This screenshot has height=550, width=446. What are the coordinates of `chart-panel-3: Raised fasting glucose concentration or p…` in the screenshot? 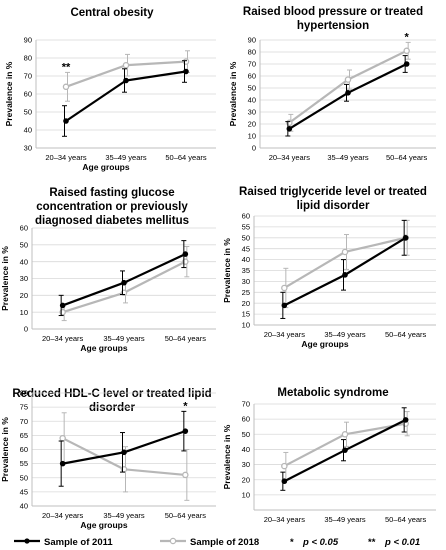 It's located at (108, 270).